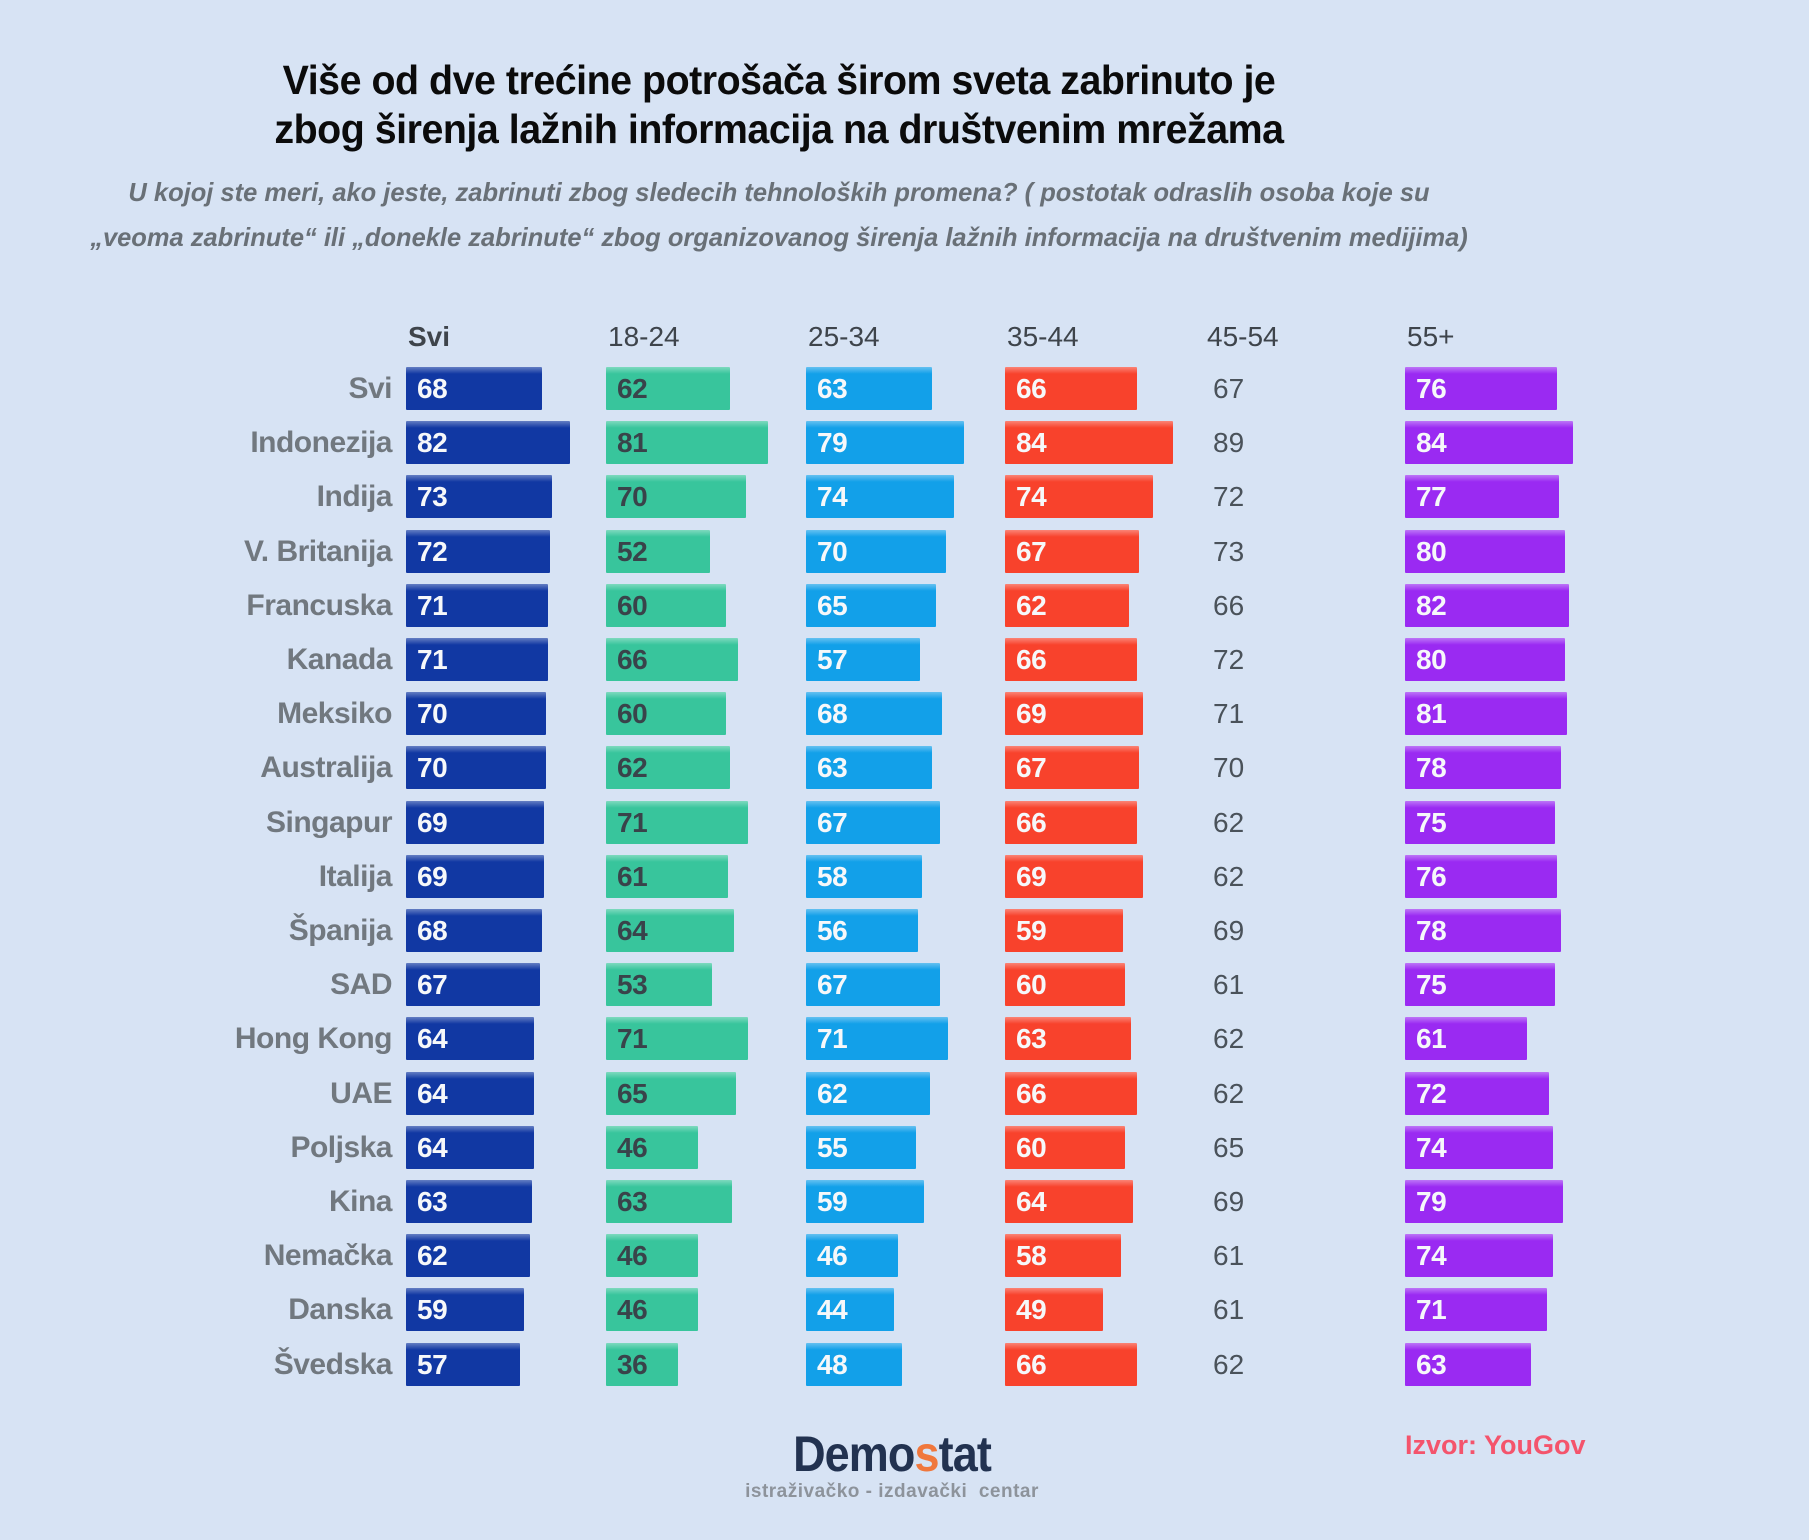  Describe the element at coordinates (328, 1256) in the screenshot. I see `row-label: Nemačka` at that location.